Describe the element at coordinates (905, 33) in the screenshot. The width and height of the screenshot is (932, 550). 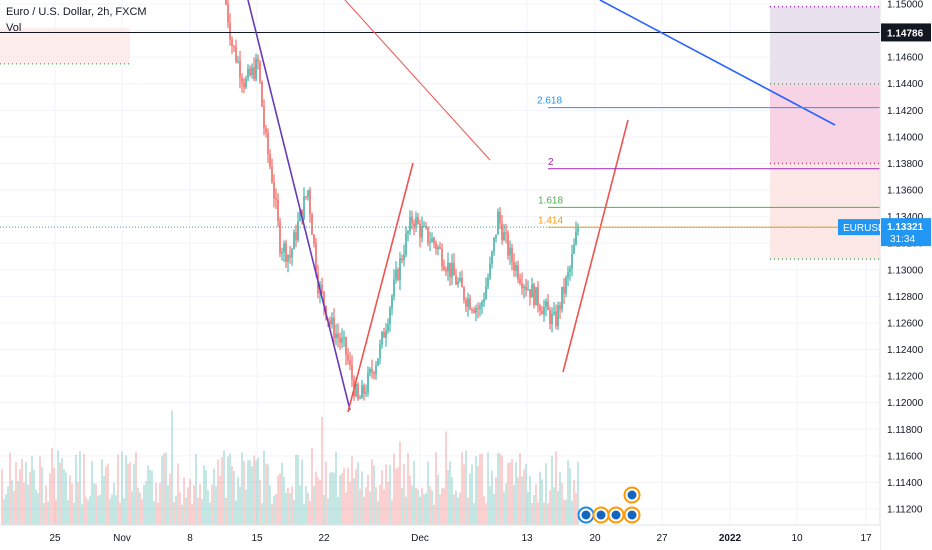
I see `crosshair-price-label: 1.14786` at that location.